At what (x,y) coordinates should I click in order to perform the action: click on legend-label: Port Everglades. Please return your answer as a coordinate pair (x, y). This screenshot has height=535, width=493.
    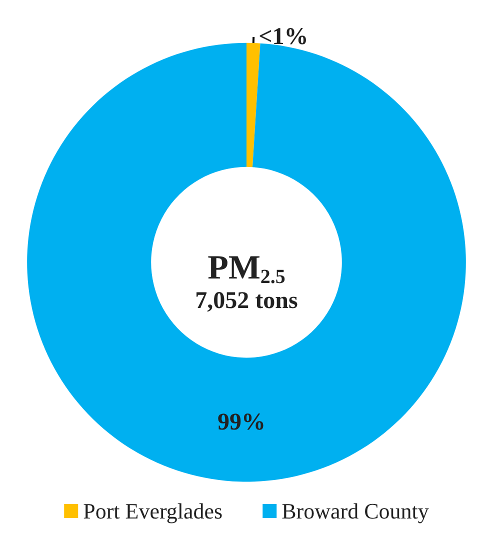
    Looking at the image, I should click on (153, 511).